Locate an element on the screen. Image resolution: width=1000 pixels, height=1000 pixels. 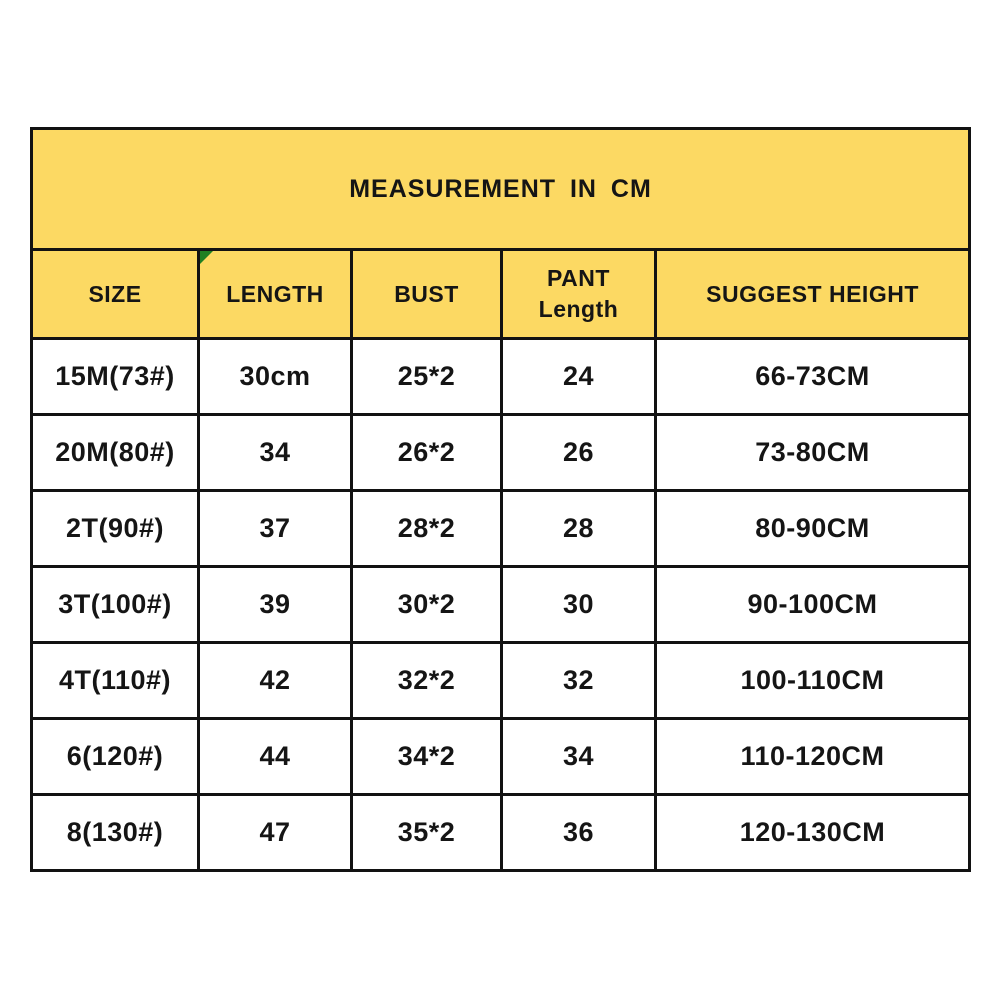
cell-bust: 25*2 is located at coordinates (426, 376).